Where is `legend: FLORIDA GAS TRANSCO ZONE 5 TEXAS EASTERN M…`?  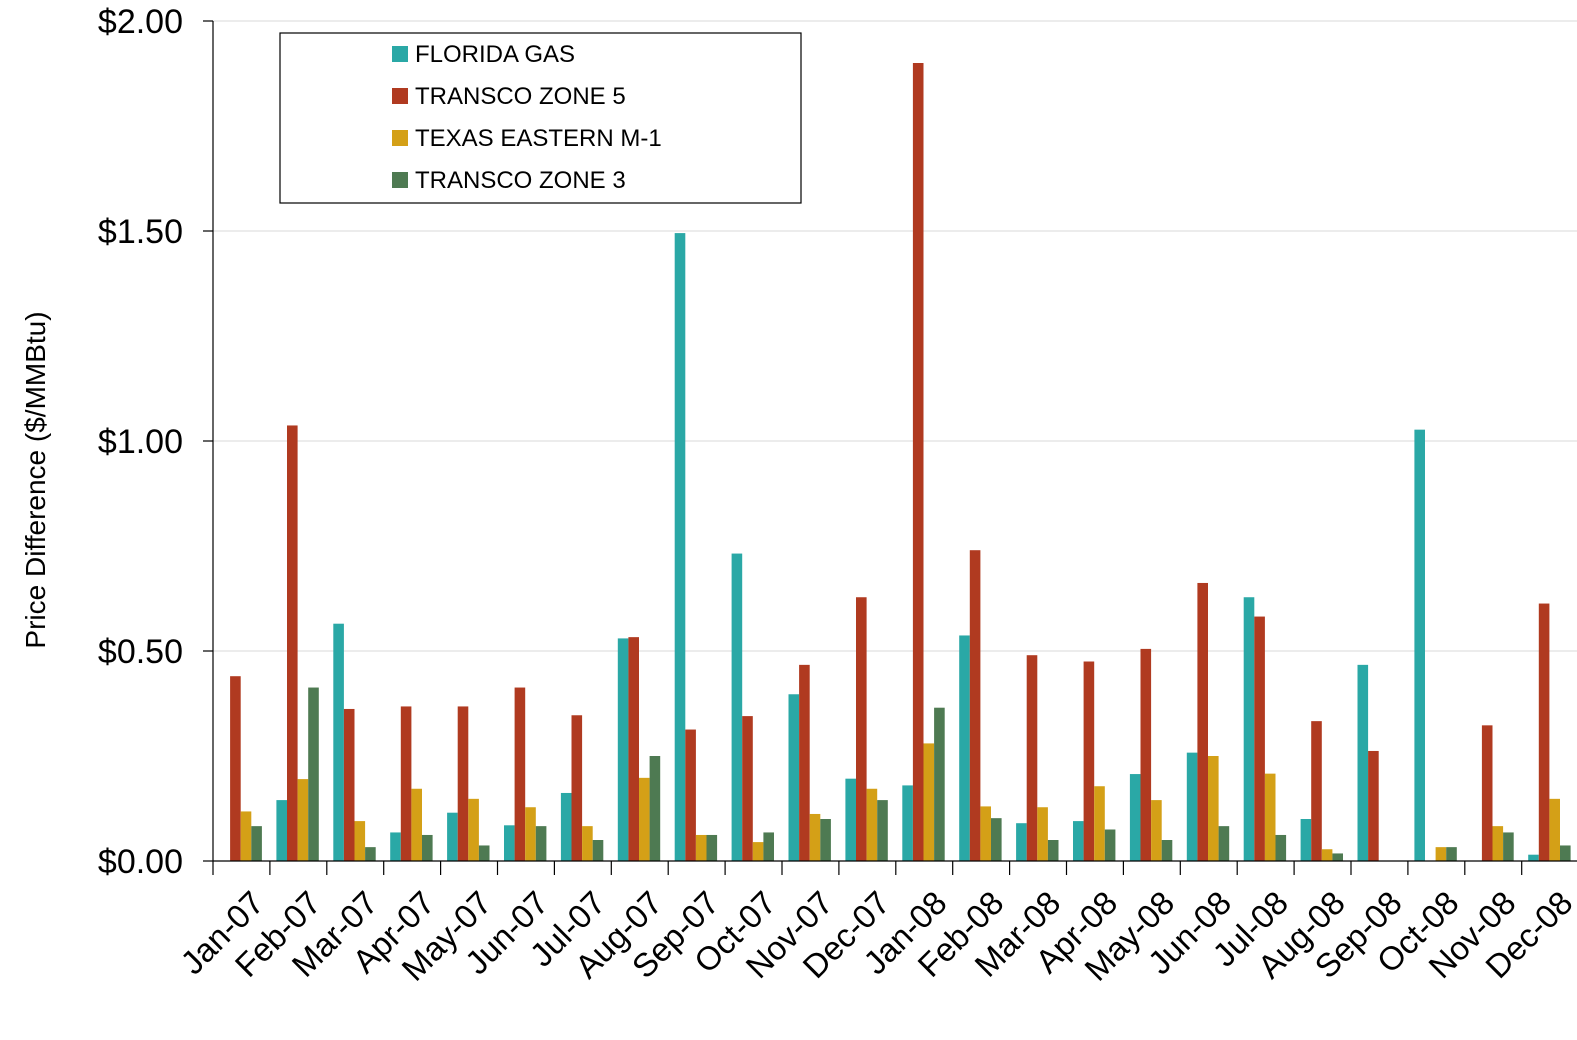 legend: FLORIDA GAS TRANSCO ZONE 5 TEXAS EASTERN M… is located at coordinates (540, 118).